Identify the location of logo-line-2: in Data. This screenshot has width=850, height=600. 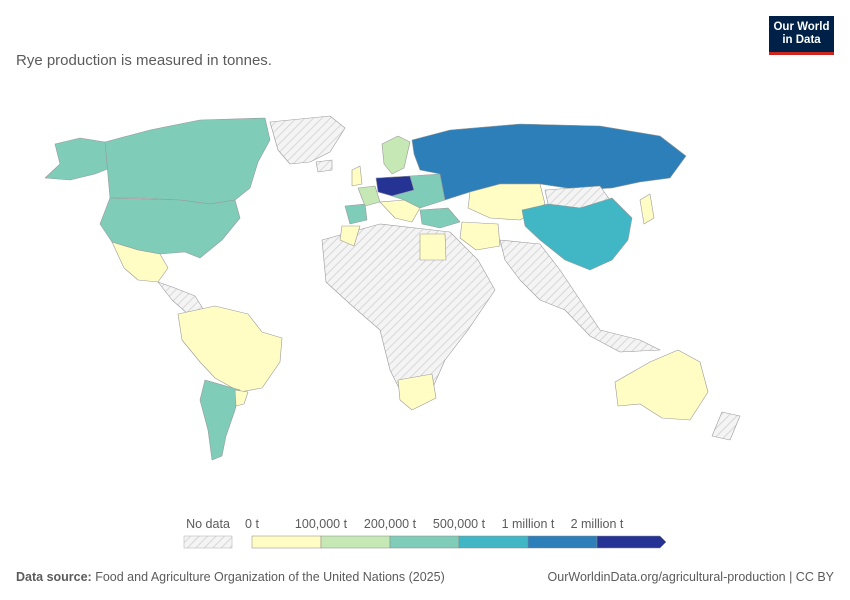
(801, 40).